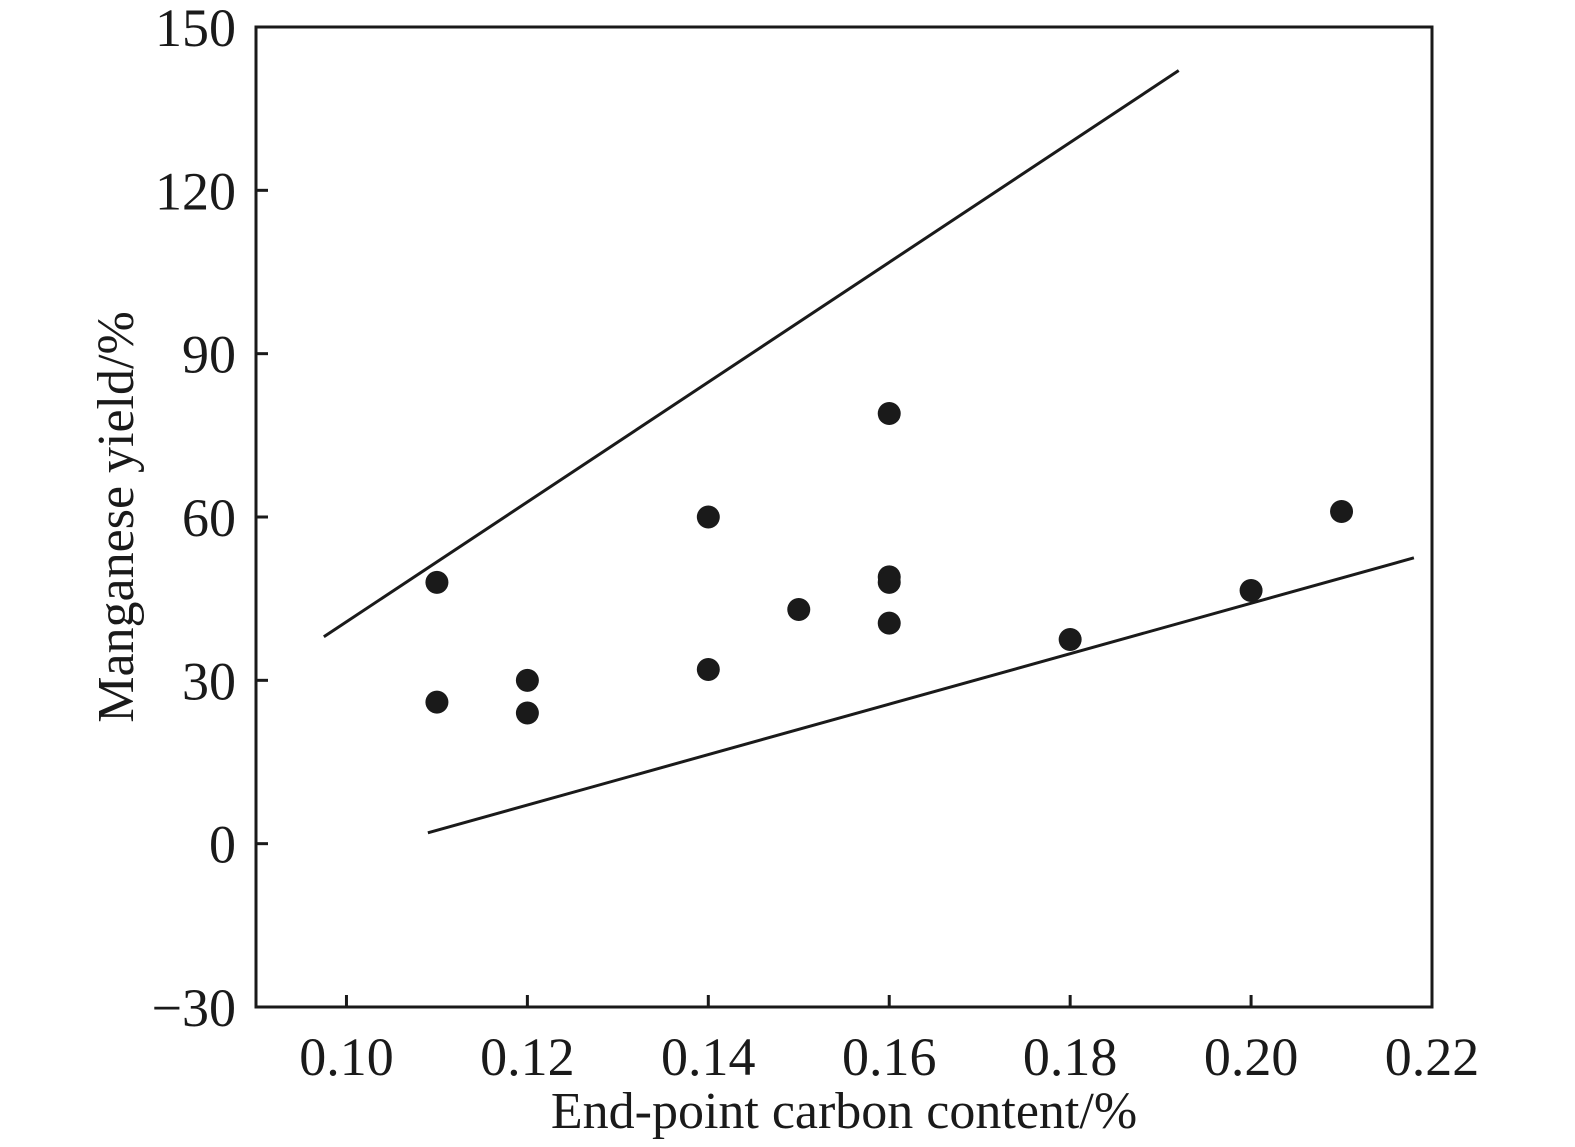  What do you see at coordinates (222, 845) in the screenshot?
I see `y-tick-label: 0` at bounding box center [222, 845].